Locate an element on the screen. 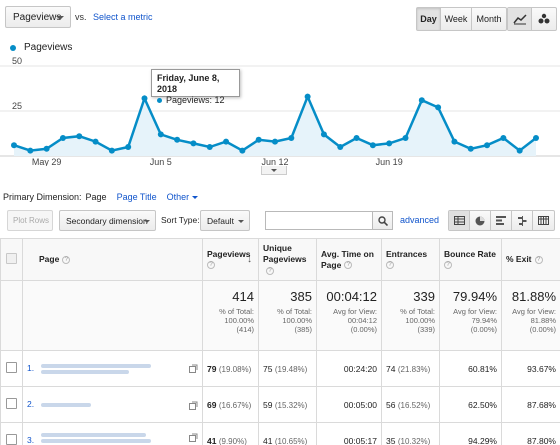  table-view-group is located at coordinates (501, 220).